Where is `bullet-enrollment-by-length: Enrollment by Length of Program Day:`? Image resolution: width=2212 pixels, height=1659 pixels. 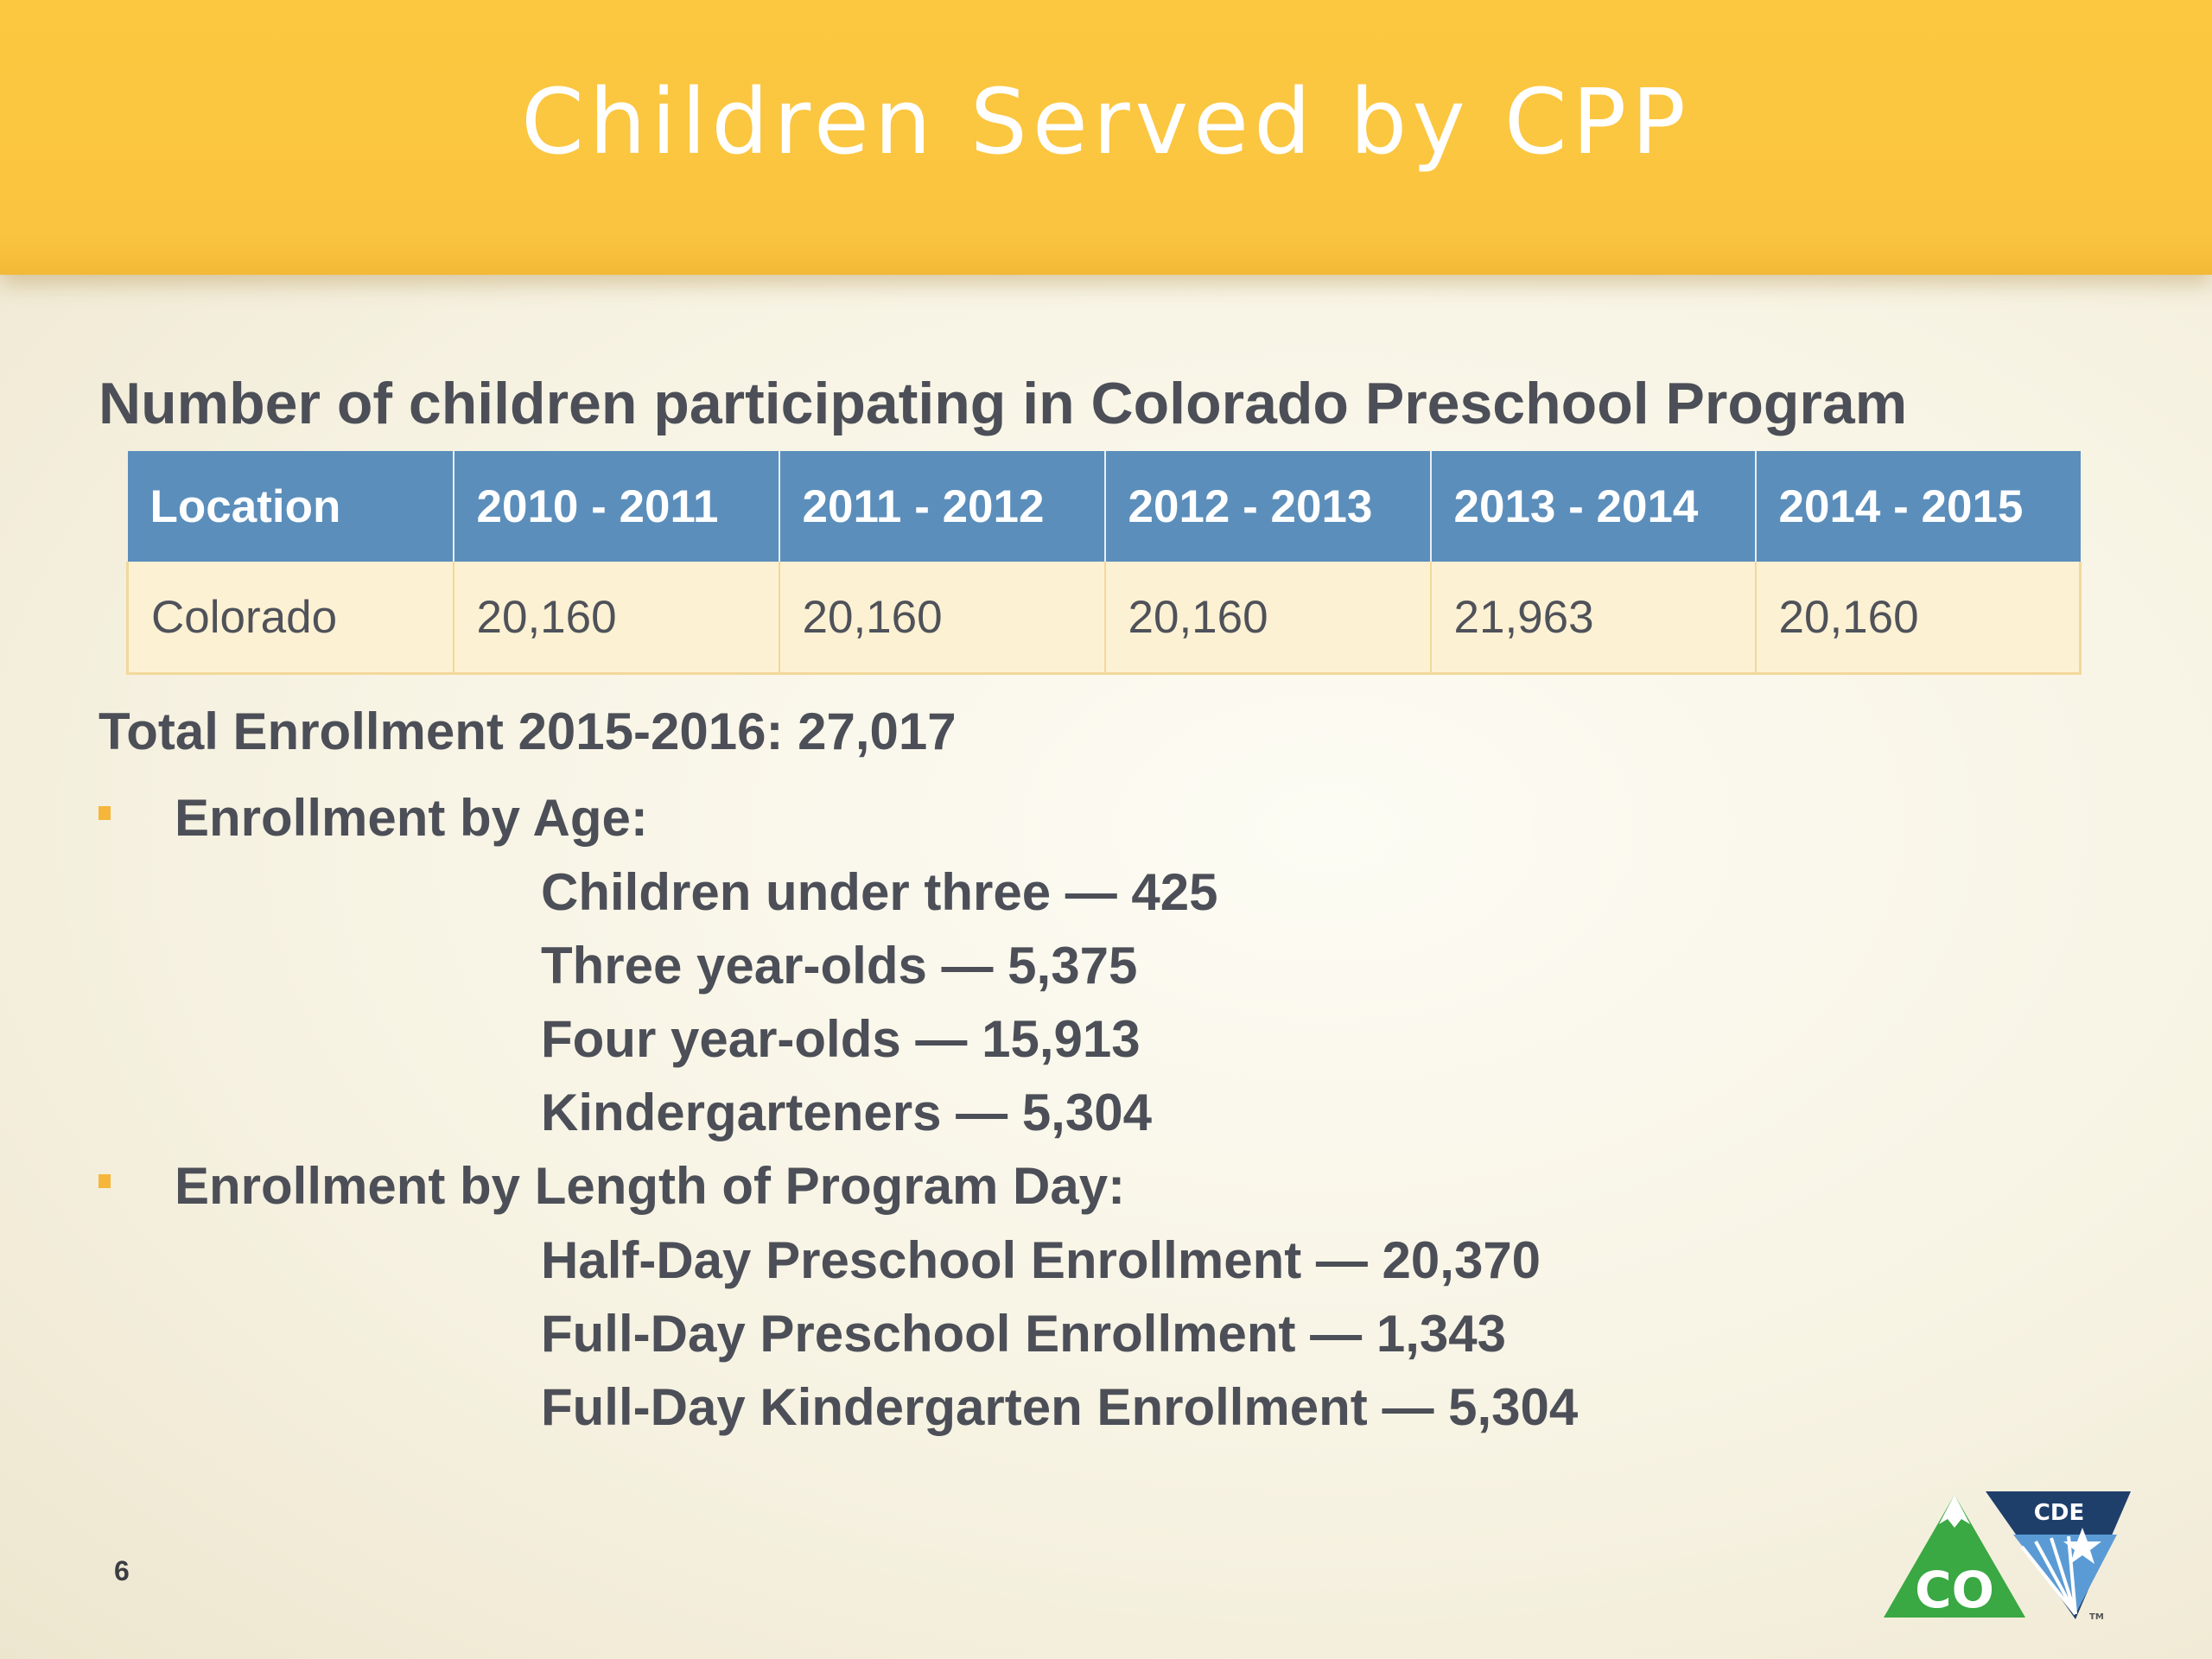 bullet-enrollment-by-length: Enrollment by Length of Program Day: is located at coordinates (612, 1186).